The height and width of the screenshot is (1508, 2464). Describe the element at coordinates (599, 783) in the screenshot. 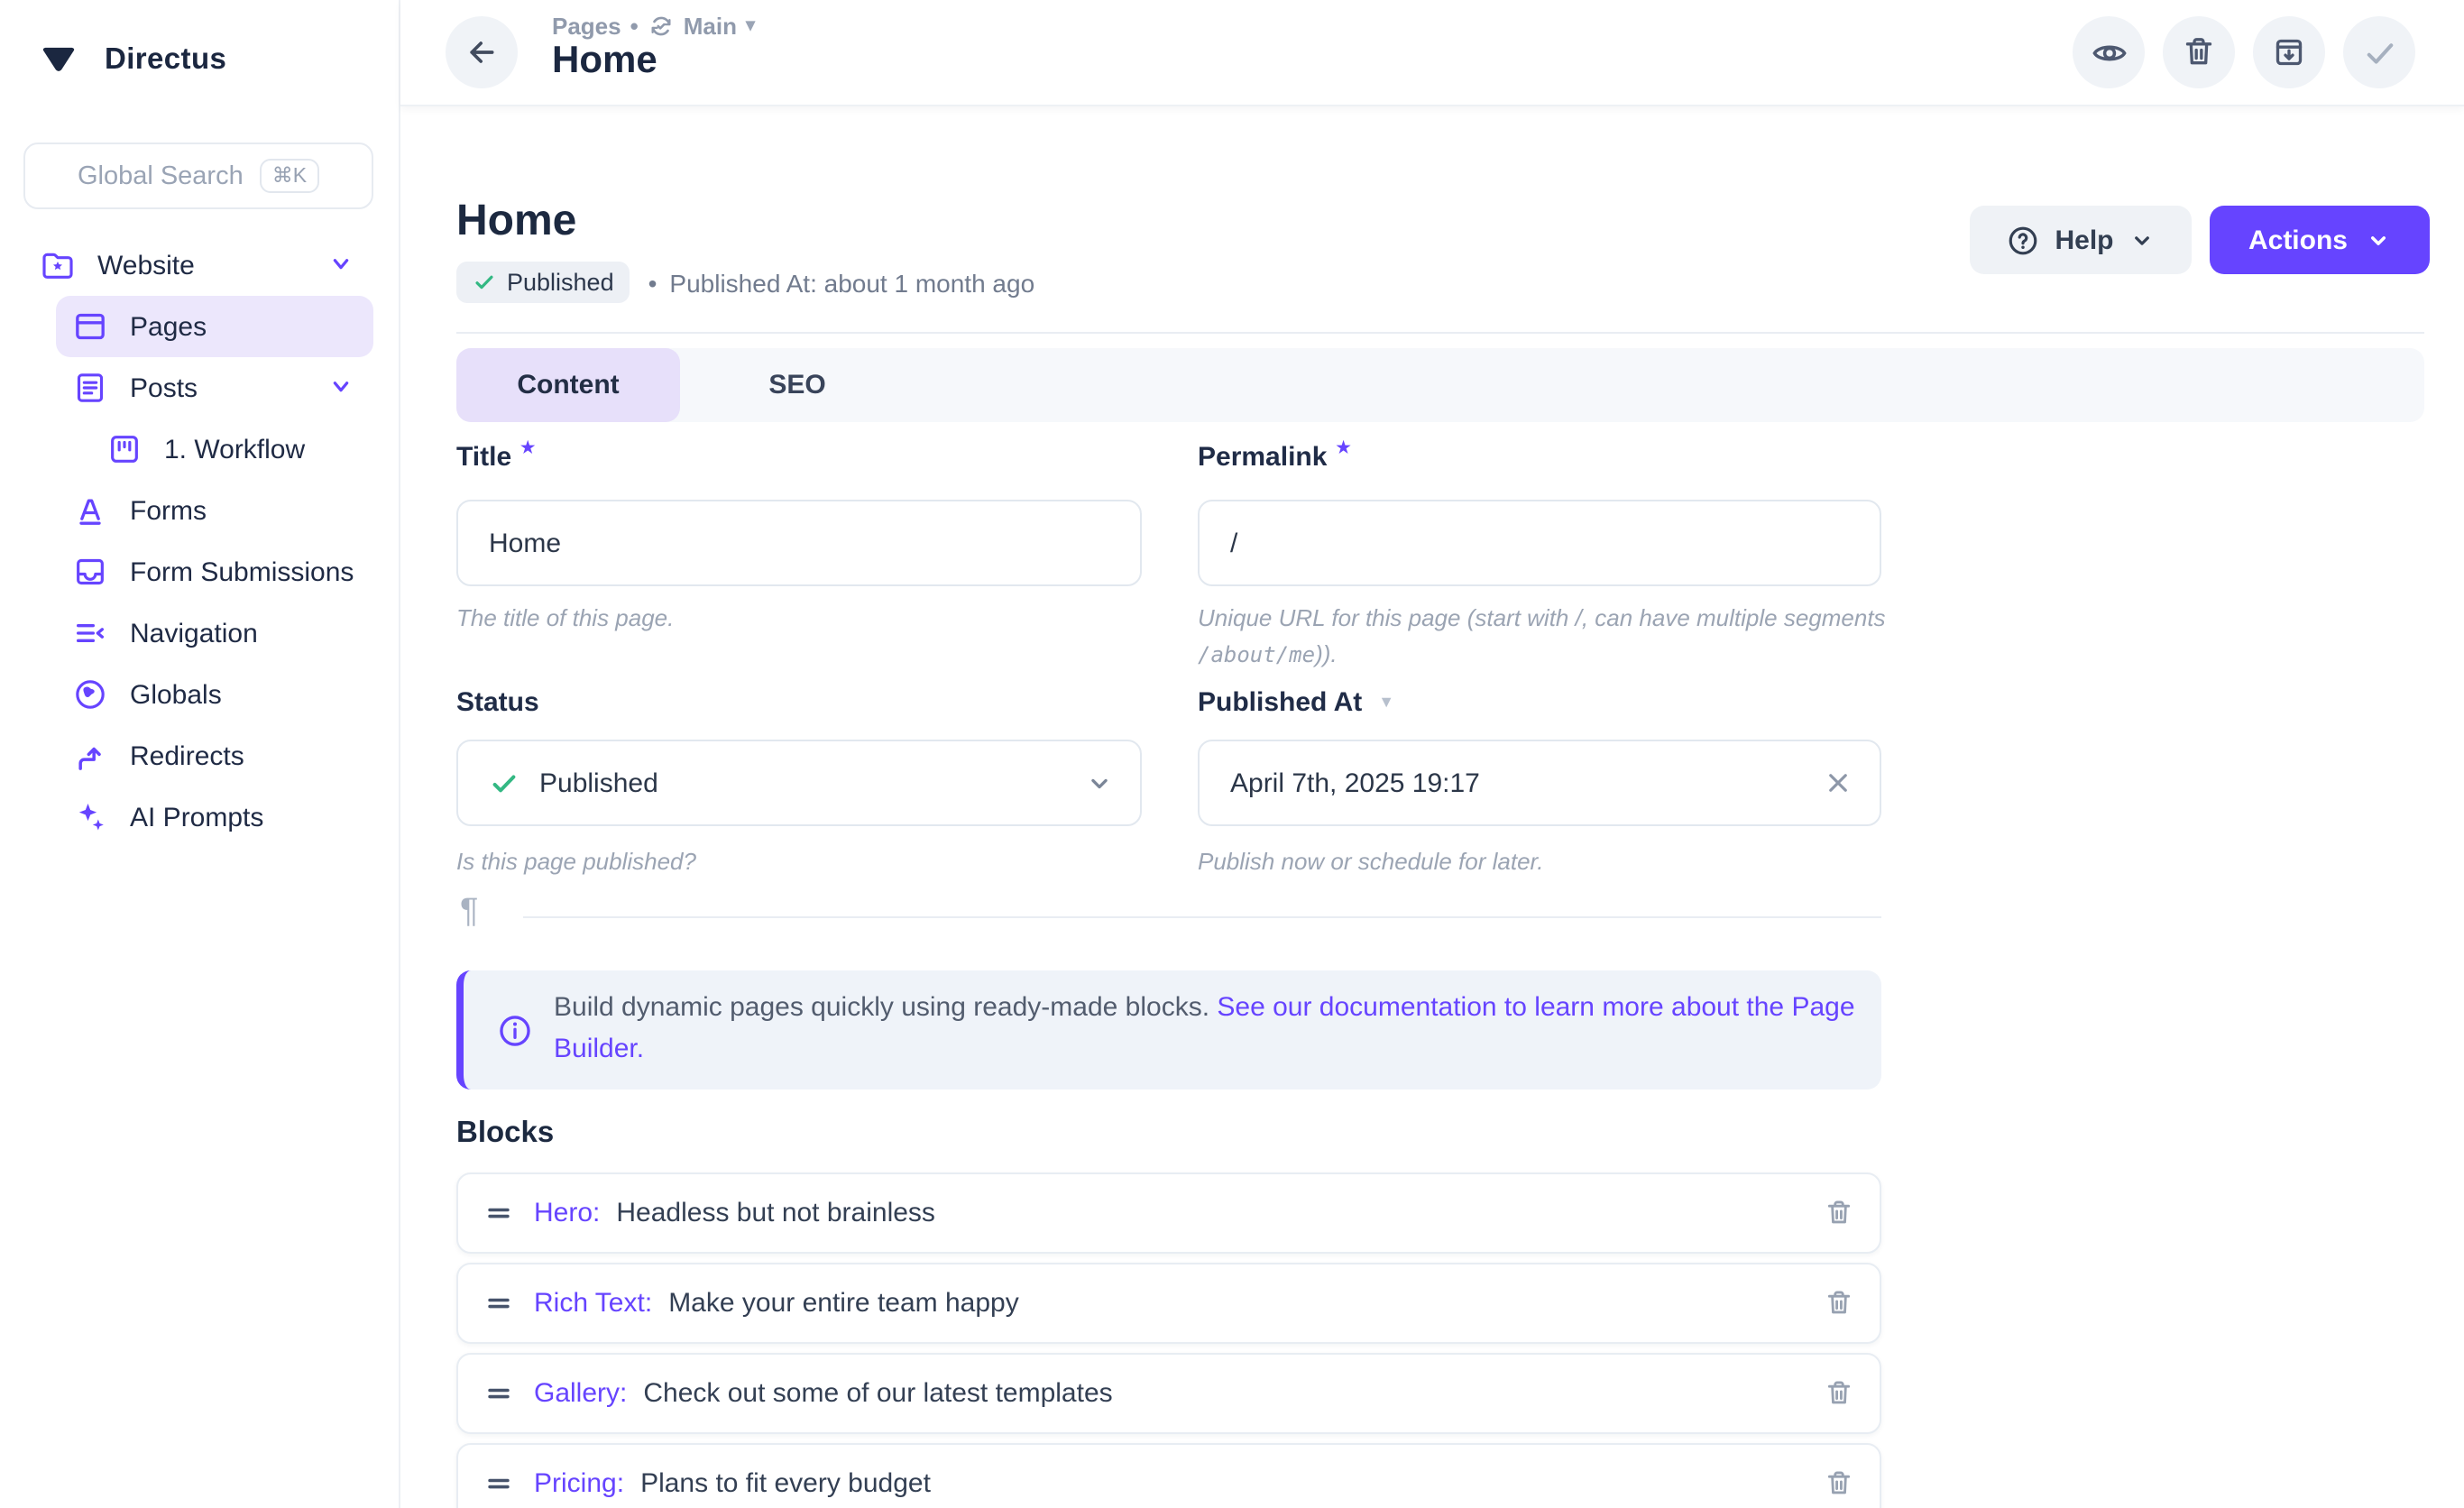

I see `status-select-value: Published` at that location.